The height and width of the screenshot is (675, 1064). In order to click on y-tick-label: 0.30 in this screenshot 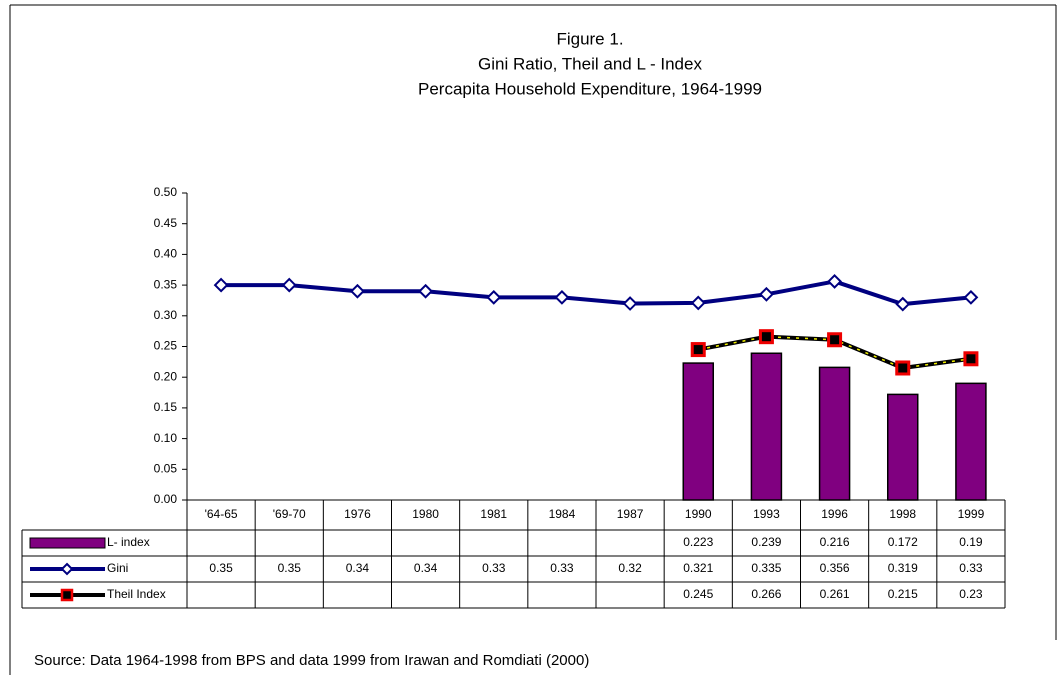, I will do `click(166, 315)`.